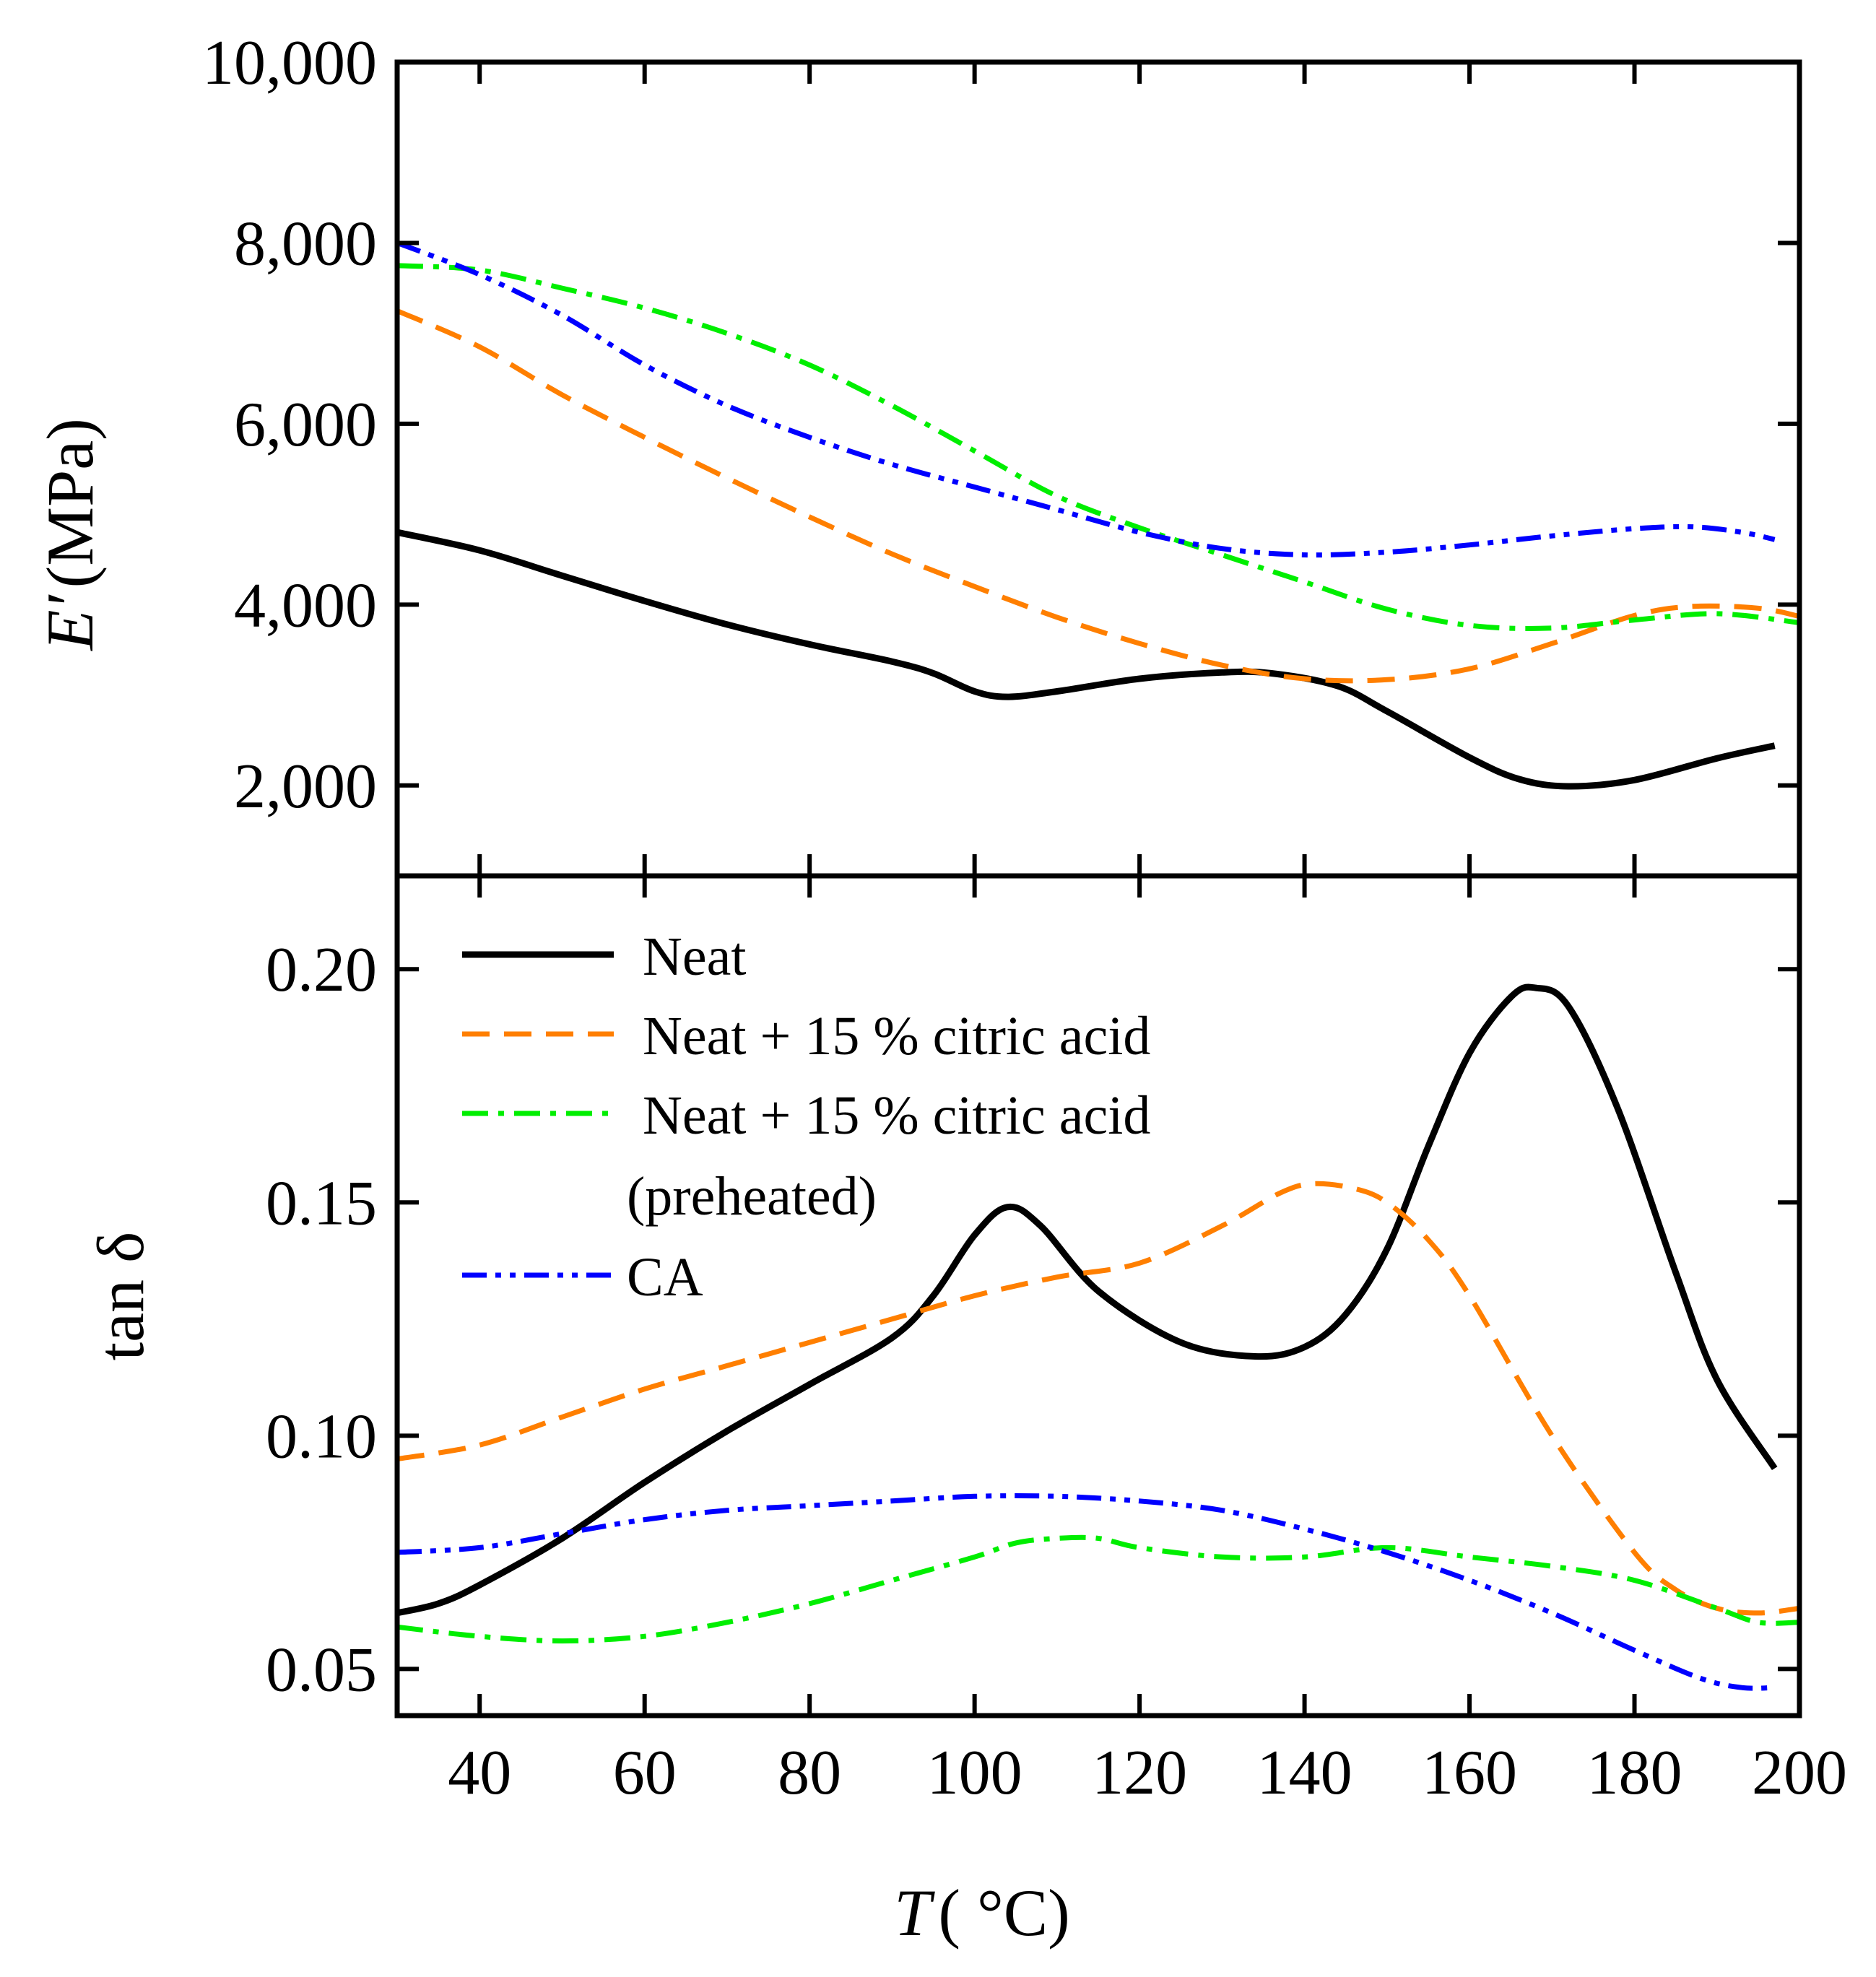 The image size is (1876, 1977). What do you see at coordinates (1799, 1773) in the screenshot?
I see `x-tick-label: 200` at bounding box center [1799, 1773].